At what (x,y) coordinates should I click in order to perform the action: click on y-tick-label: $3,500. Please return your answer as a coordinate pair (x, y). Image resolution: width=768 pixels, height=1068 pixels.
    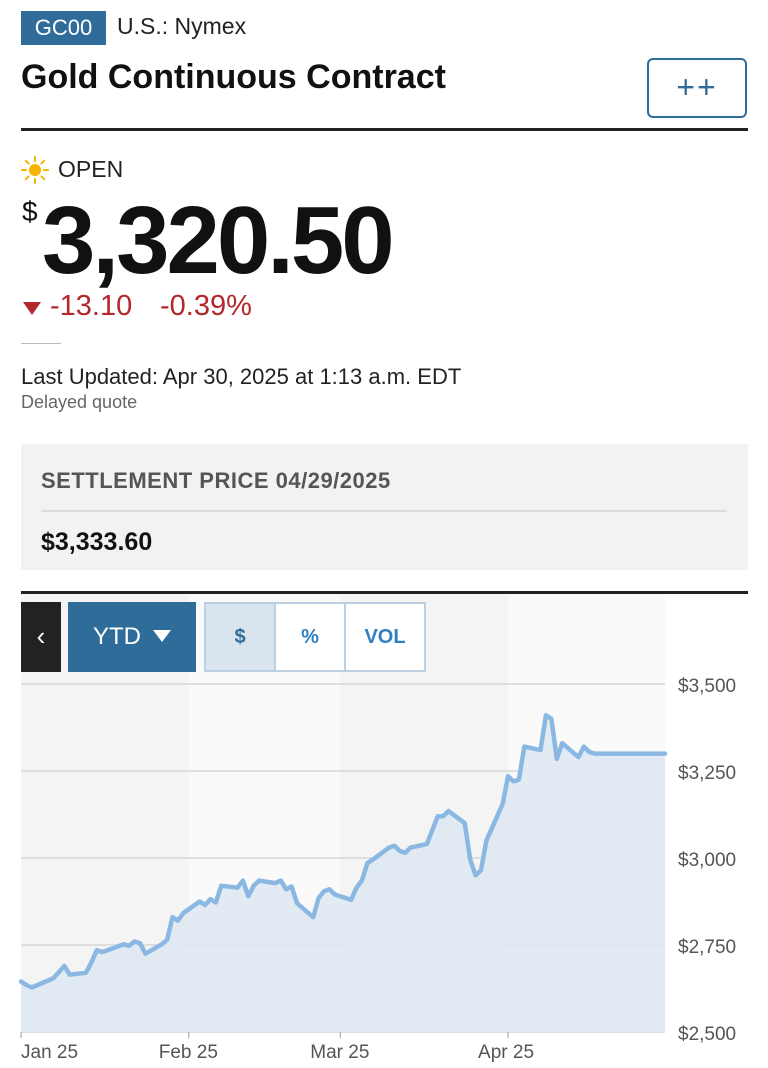
    Looking at the image, I should click on (707, 686).